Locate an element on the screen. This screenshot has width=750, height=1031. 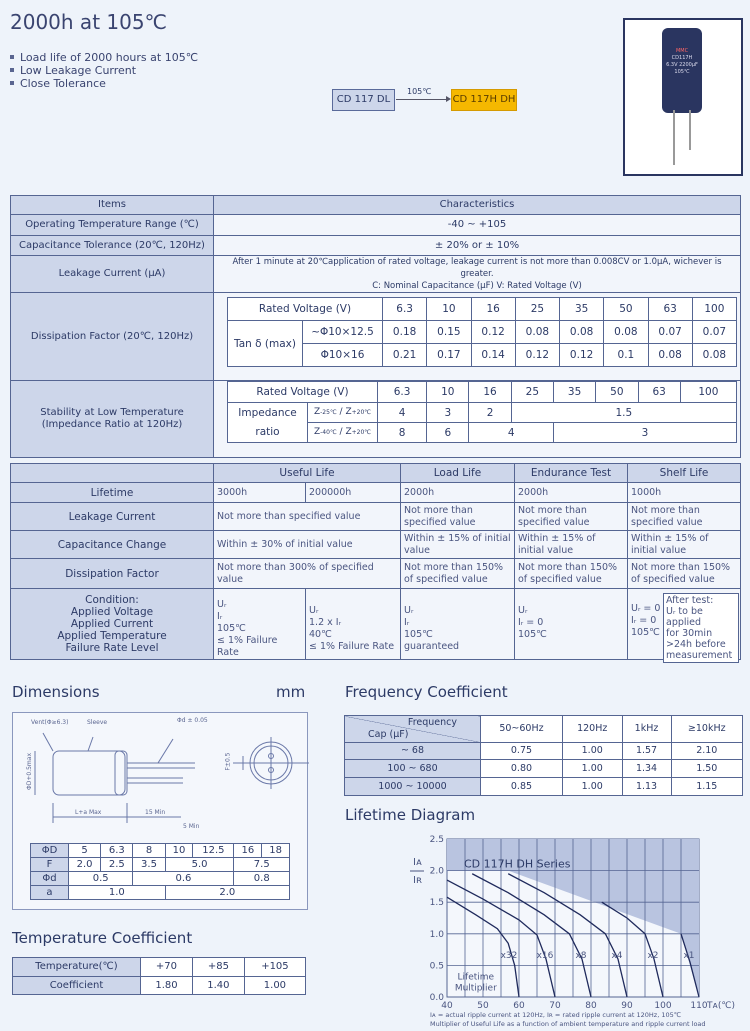
header-endurance: Endurance Test is located at coordinates (571, 473).